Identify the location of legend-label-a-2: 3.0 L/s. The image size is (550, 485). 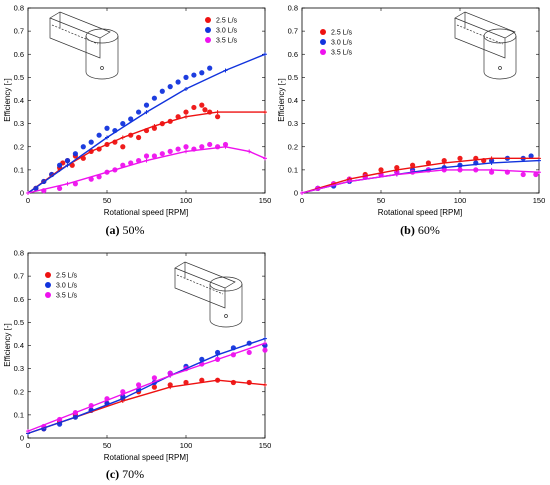
(227, 31).